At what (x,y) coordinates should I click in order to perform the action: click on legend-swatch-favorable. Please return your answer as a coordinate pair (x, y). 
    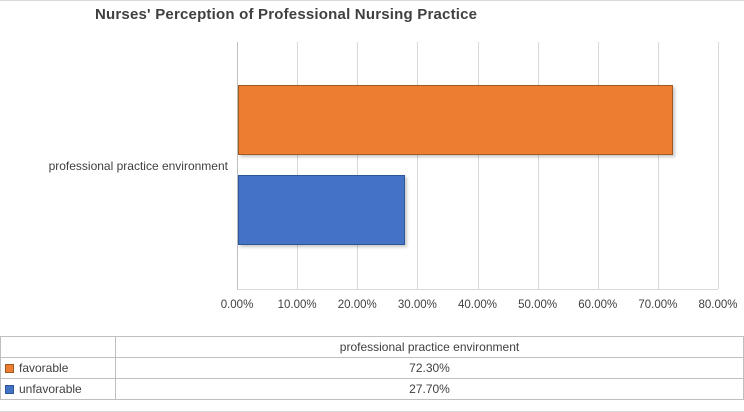
    Looking at the image, I should click on (9, 368).